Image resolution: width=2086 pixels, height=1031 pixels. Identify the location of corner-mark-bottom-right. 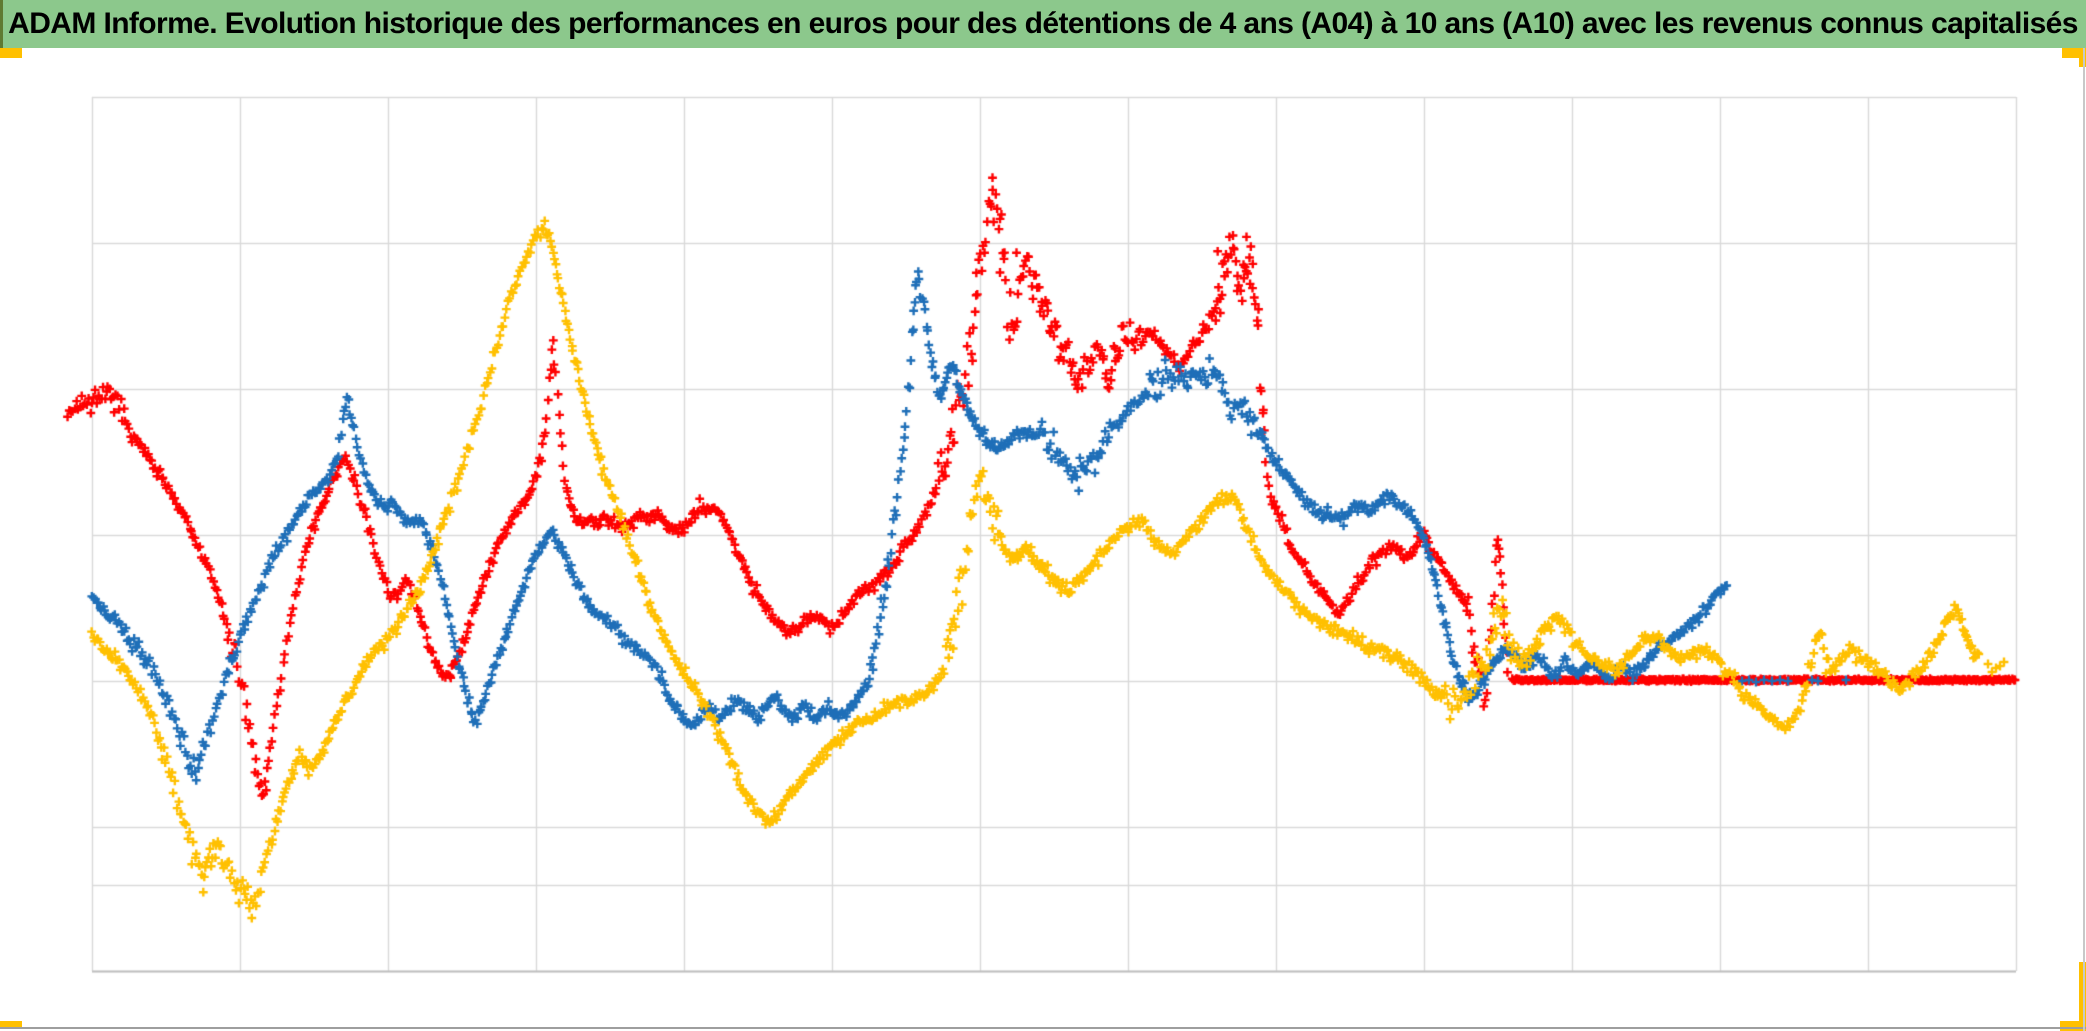
(2082, 996).